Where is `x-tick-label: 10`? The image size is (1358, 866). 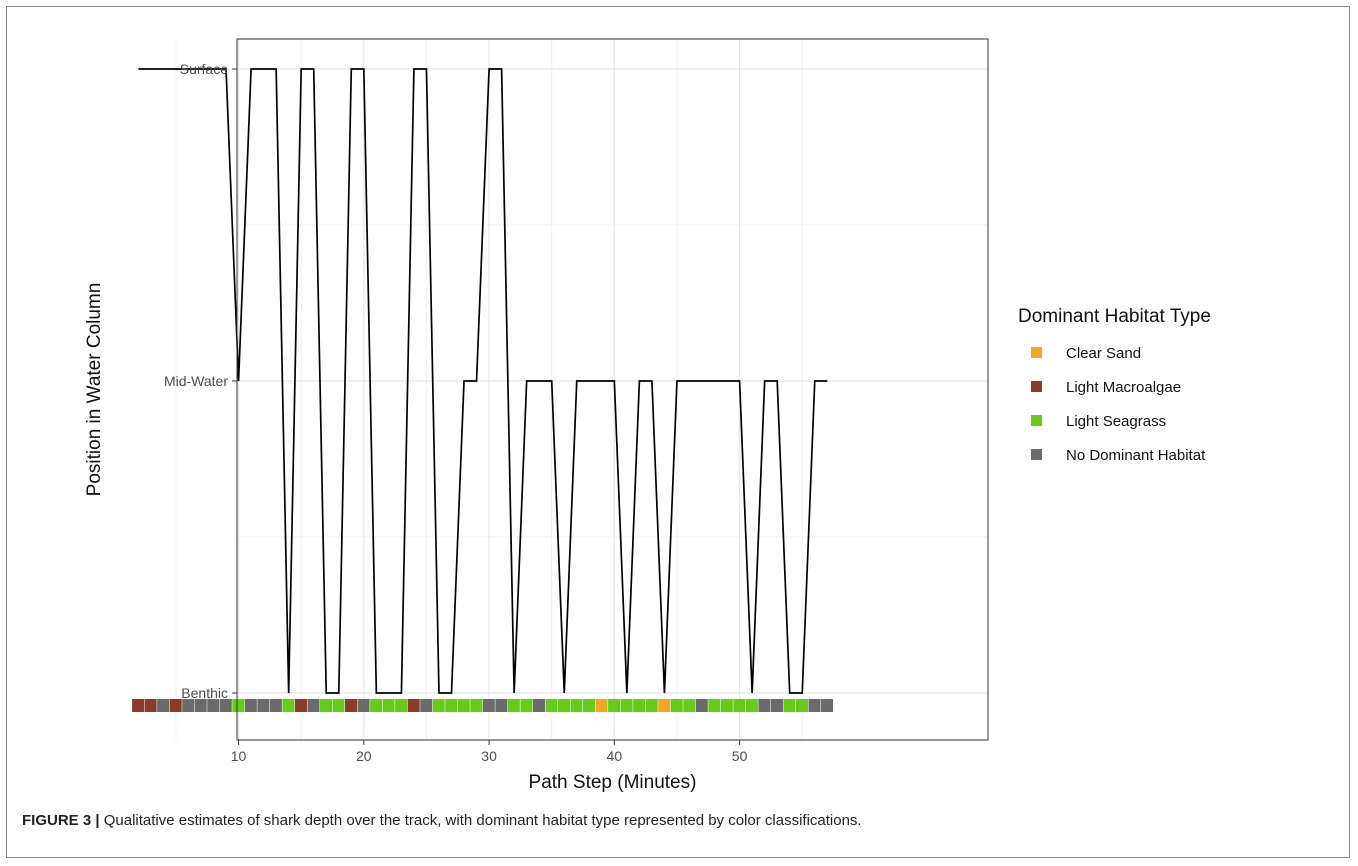 x-tick-label: 10 is located at coordinates (239, 756).